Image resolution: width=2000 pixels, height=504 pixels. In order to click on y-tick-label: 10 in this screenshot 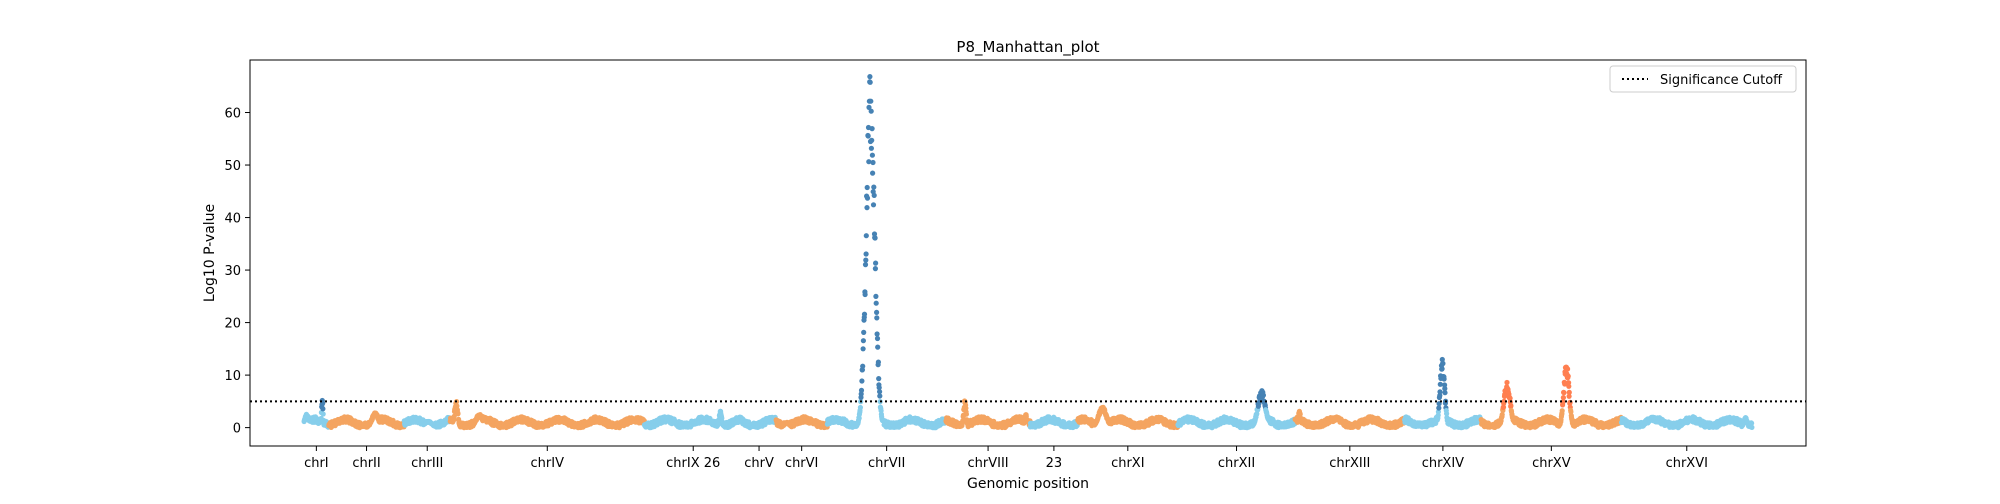, I will do `click(232, 376)`.